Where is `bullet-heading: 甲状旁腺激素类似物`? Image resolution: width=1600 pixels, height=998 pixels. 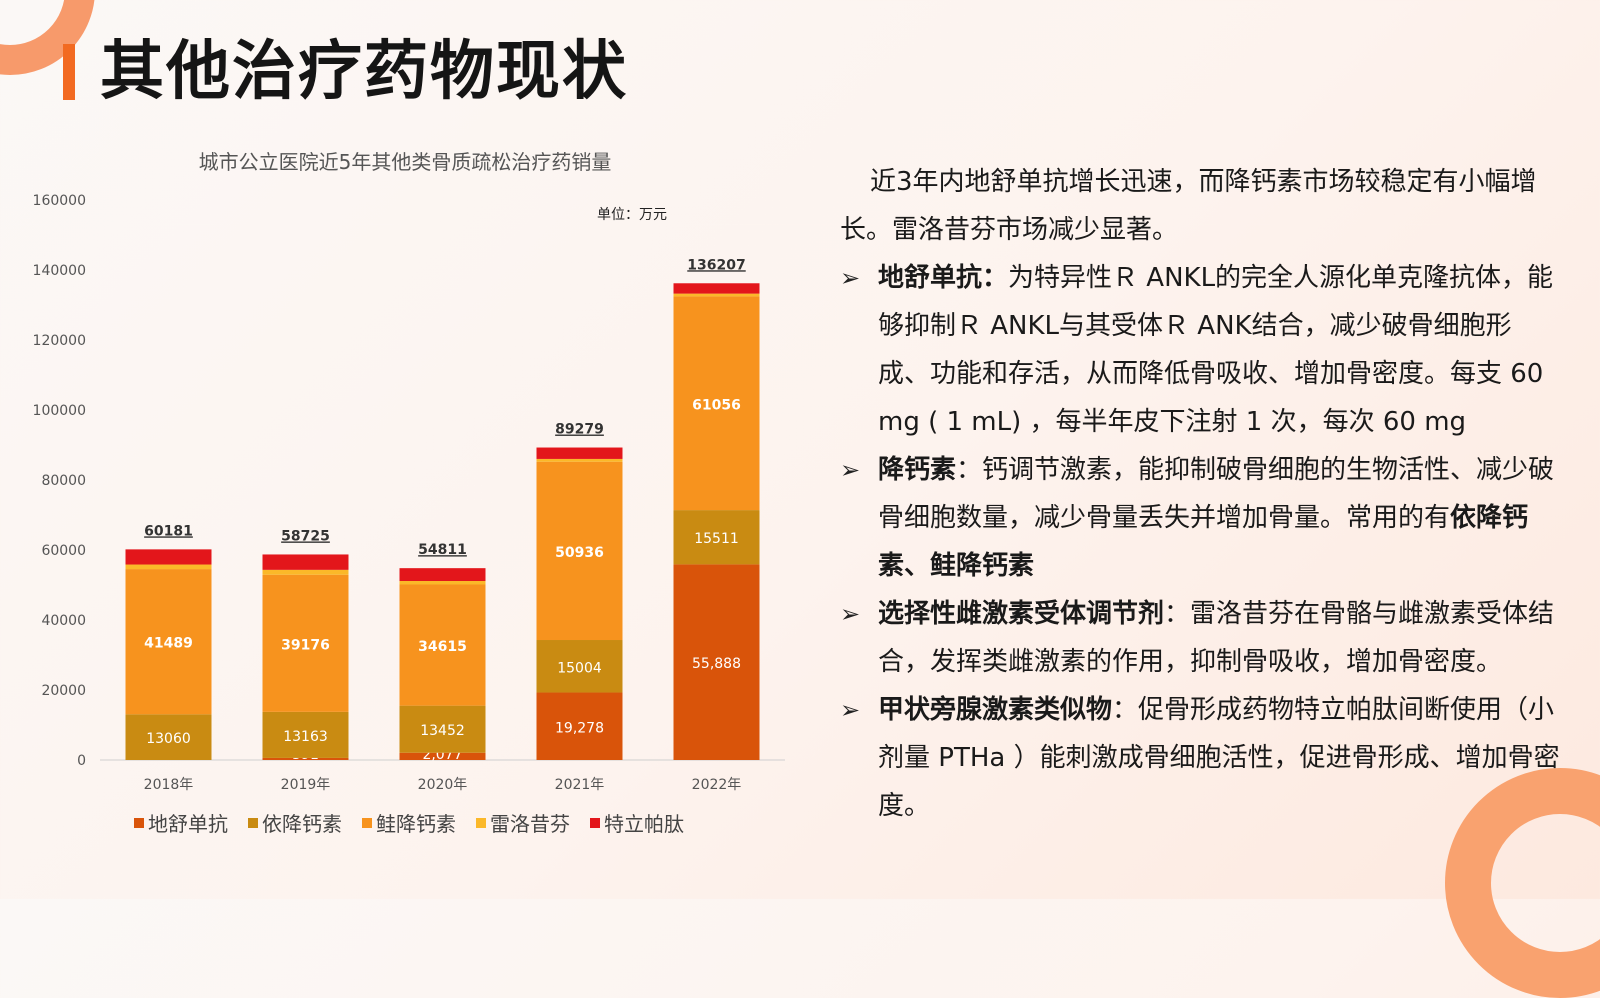
bullet-heading: 甲状旁腺激素类似物 is located at coordinates (995, 710).